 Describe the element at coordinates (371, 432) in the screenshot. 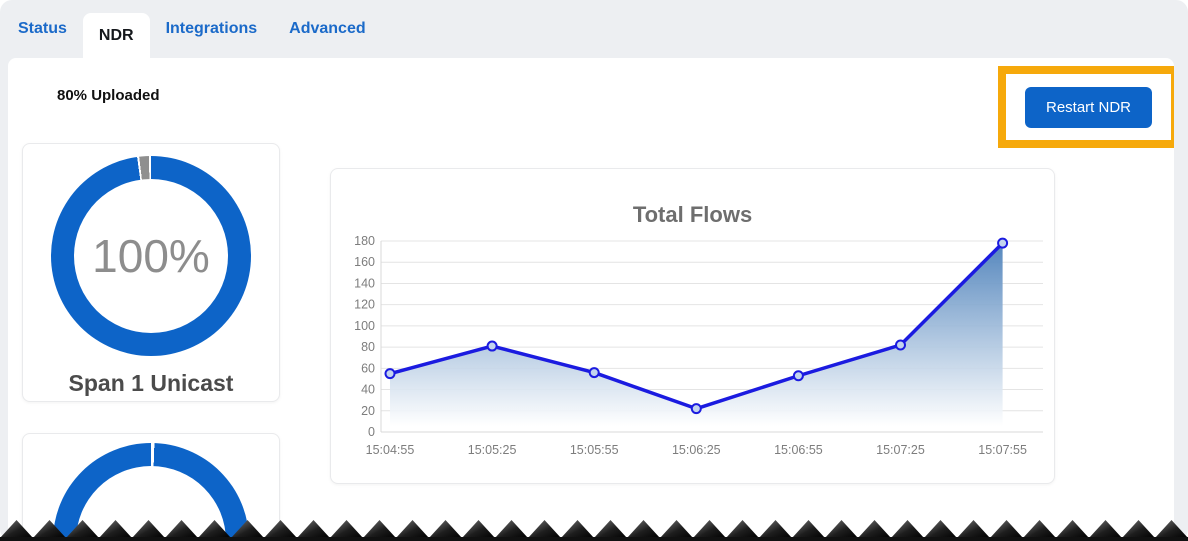

I see `svg-text: 0` at that location.